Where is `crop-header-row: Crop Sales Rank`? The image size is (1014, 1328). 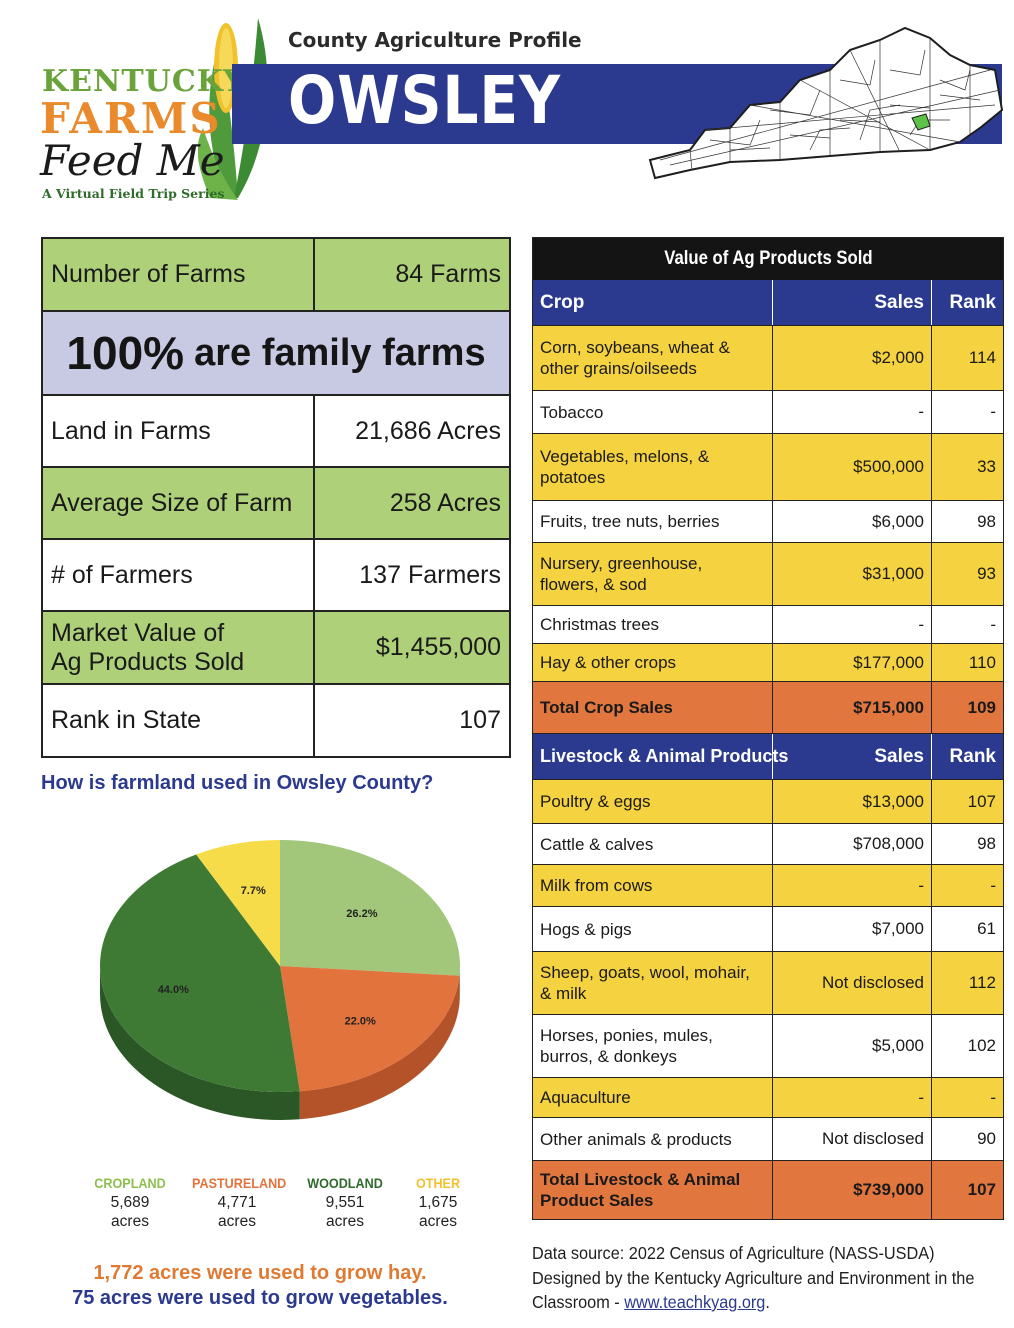 crop-header-row: Crop Sales Rank is located at coordinates (768, 302).